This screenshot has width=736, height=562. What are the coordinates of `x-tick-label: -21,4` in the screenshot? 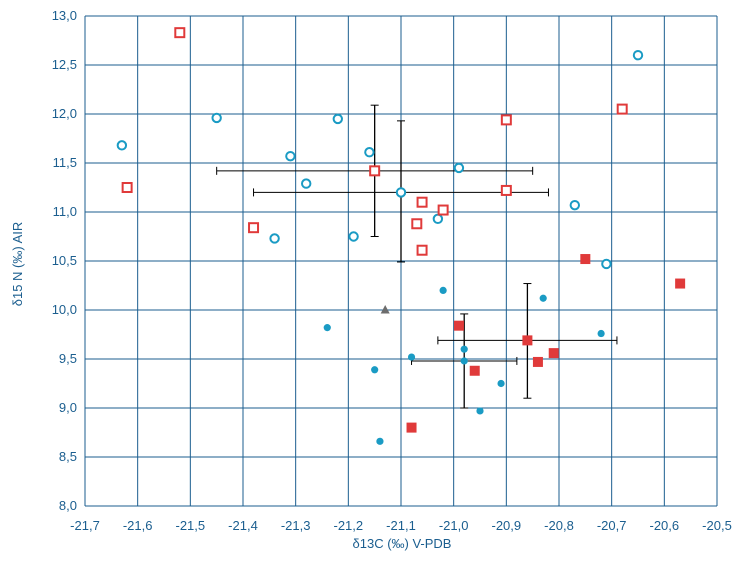 It's located at (243, 525).